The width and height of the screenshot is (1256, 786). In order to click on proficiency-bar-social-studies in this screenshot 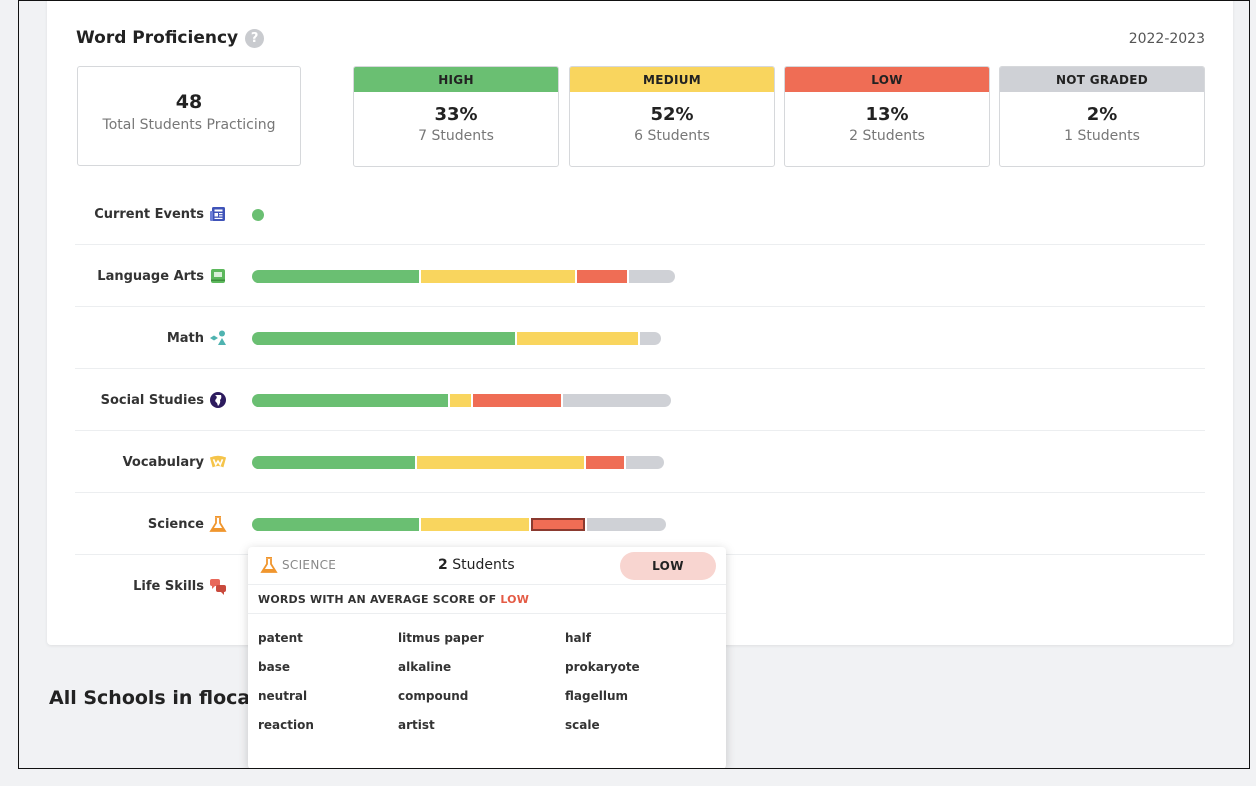, I will do `click(640, 399)`.